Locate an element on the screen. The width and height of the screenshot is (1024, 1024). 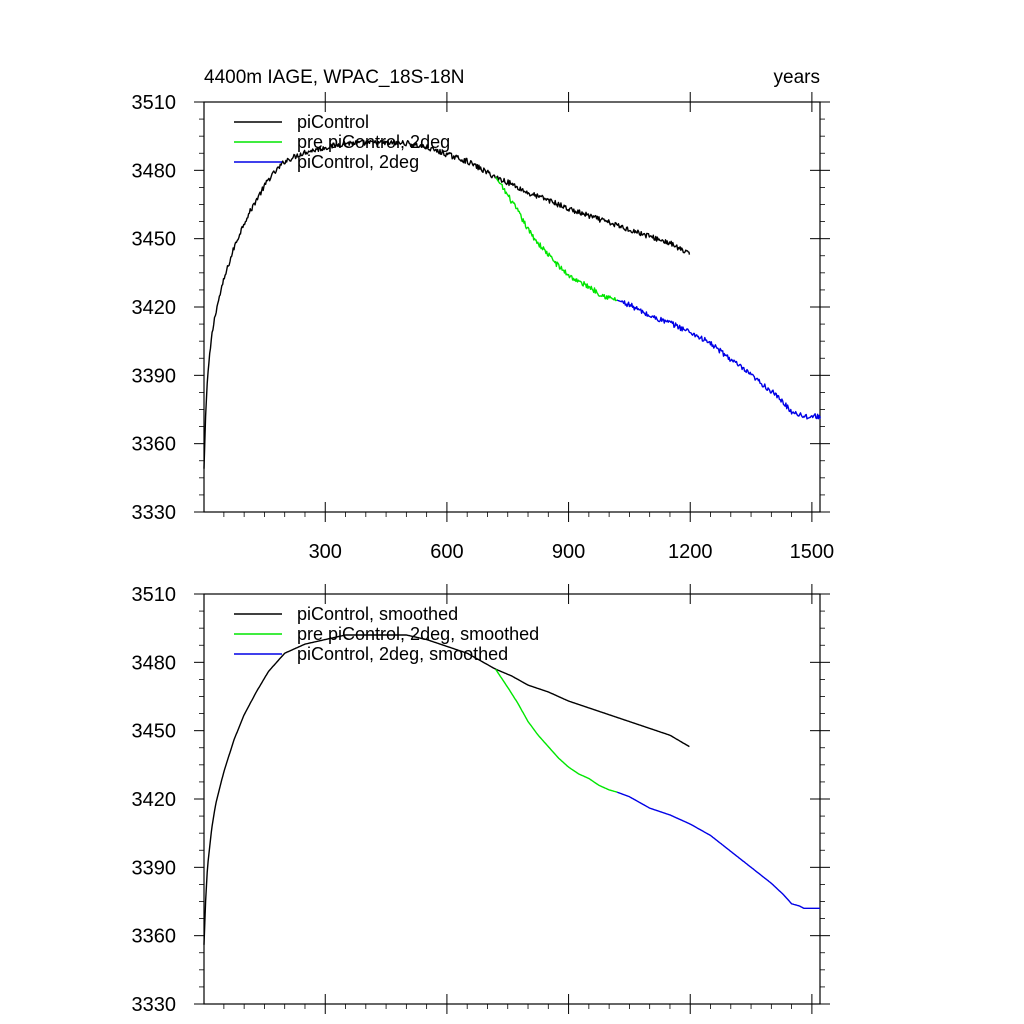
legend-label-2: piControl, 2deg is located at coordinates (358, 162).